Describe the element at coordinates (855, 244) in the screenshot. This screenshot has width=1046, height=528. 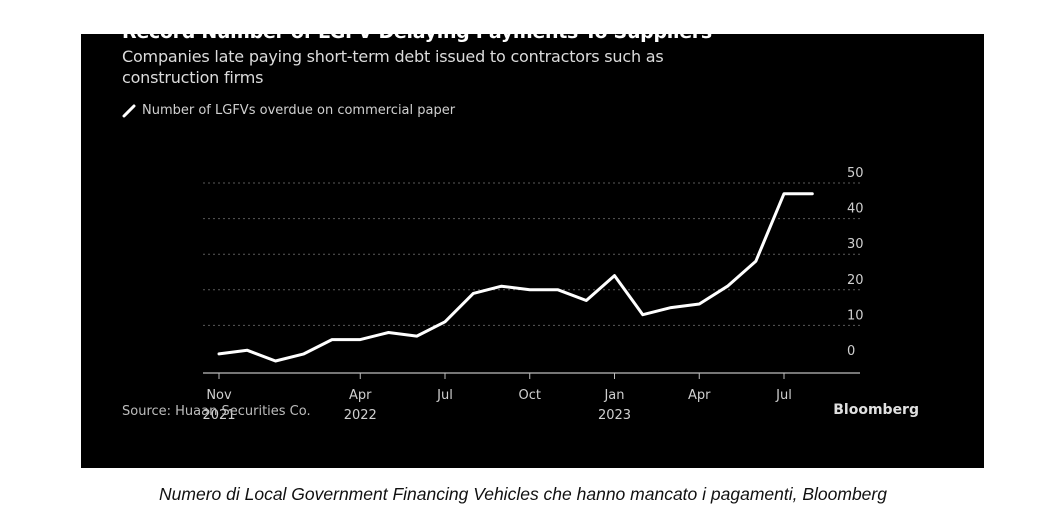
I see `y-tick-label: 30` at that location.